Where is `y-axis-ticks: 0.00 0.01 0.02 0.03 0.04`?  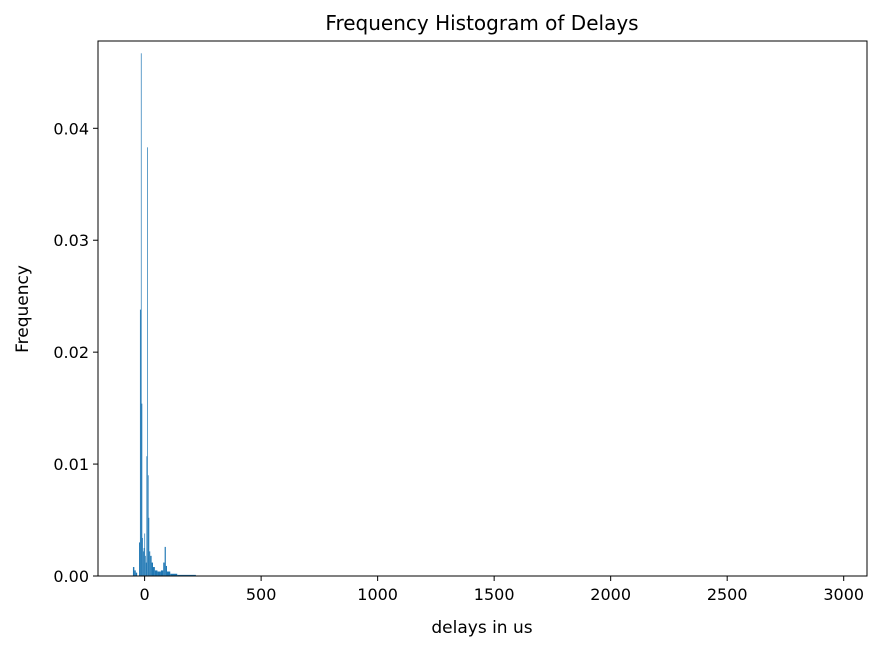
y-axis-ticks: 0.00 0.01 0.02 0.03 0.04 is located at coordinates (75, 352).